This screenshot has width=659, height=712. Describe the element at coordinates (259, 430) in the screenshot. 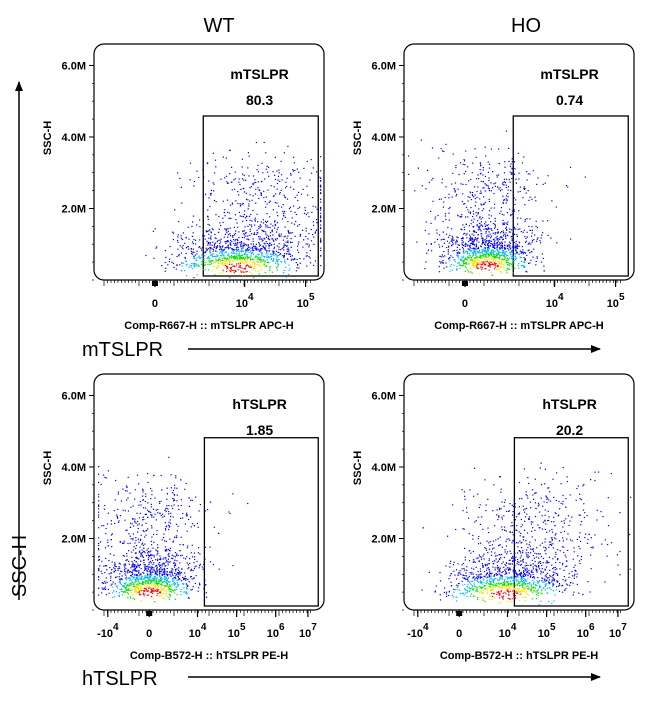

I see `gate-percent: 1.85` at that location.